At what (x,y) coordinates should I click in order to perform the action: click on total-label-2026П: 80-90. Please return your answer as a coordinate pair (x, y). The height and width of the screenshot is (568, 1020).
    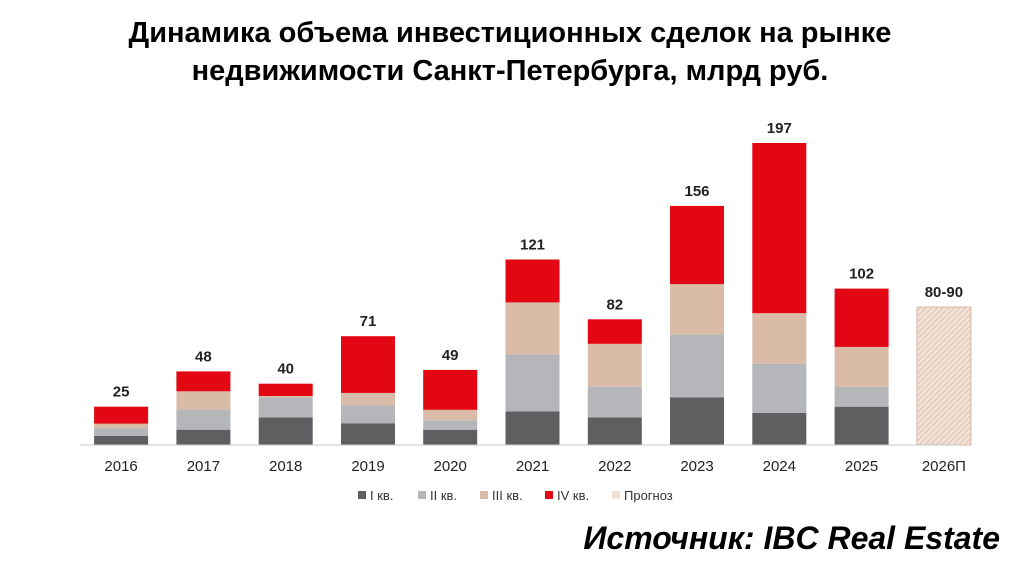
    Looking at the image, I should click on (944, 292).